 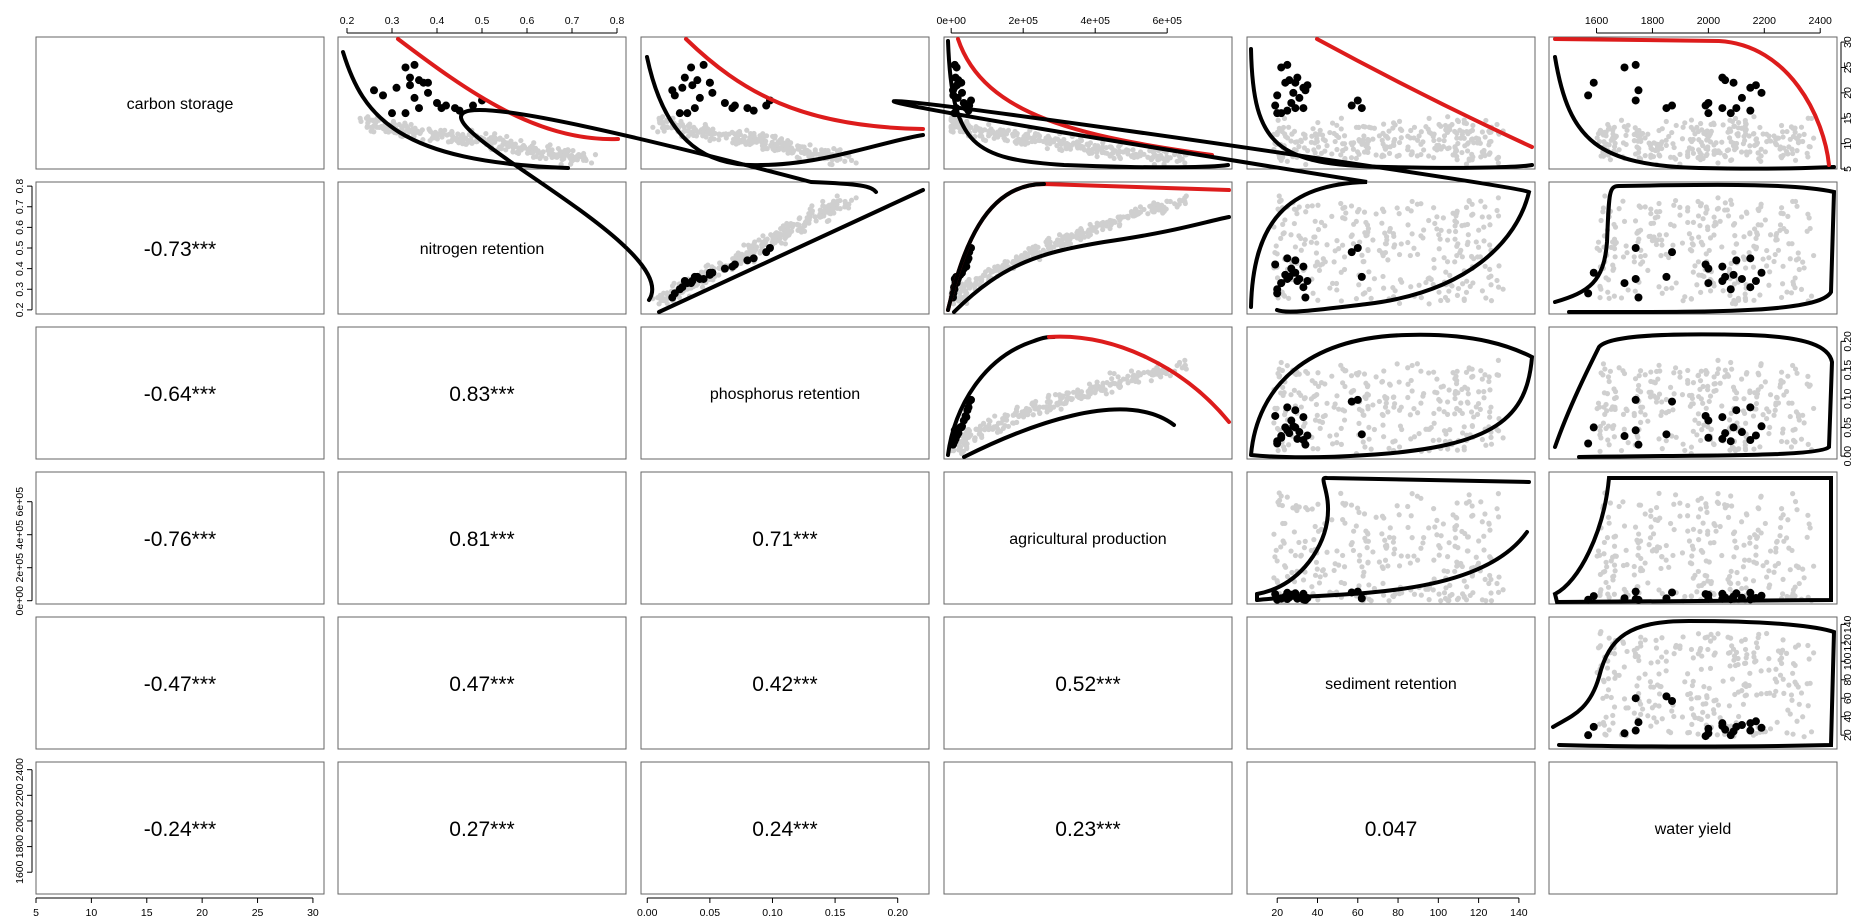 What do you see at coordinates (180, 104) in the screenshot?
I see `variable-name-1: carbon storage` at bounding box center [180, 104].